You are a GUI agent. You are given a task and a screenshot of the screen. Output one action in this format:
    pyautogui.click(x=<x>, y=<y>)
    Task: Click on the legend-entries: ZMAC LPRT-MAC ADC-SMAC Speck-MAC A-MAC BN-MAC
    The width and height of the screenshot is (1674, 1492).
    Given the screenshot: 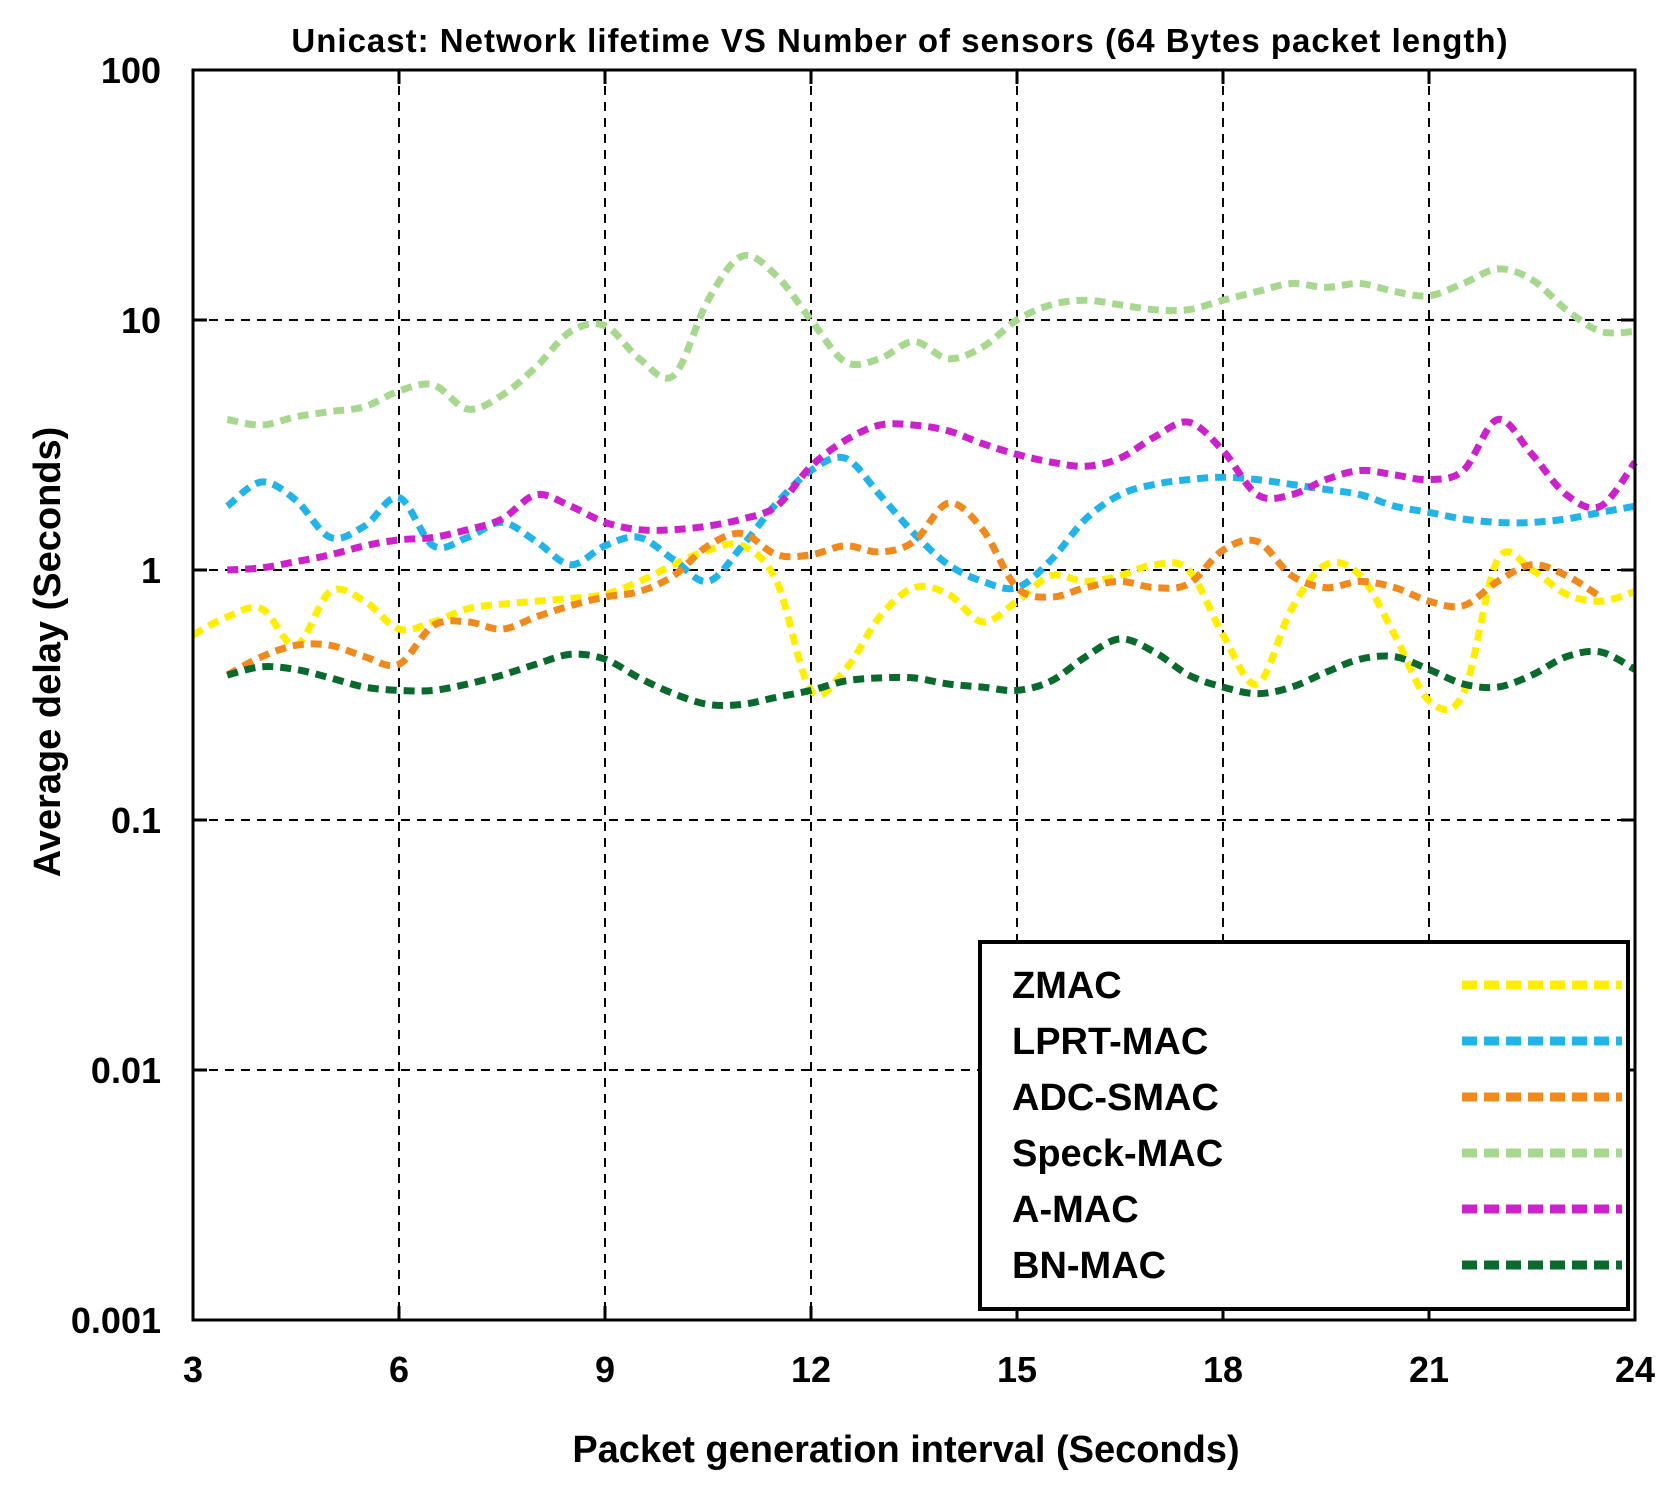 What is the action you would take?
    pyautogui.click(x=1317, y=1126)
    